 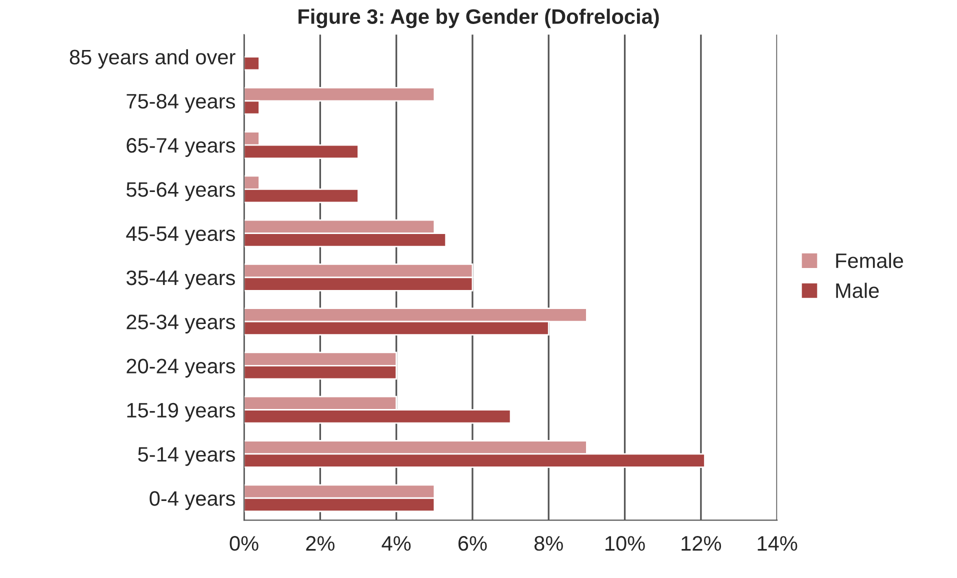 I want to click on y-tick-label: 85 years and over, so click(x=153, y=59).